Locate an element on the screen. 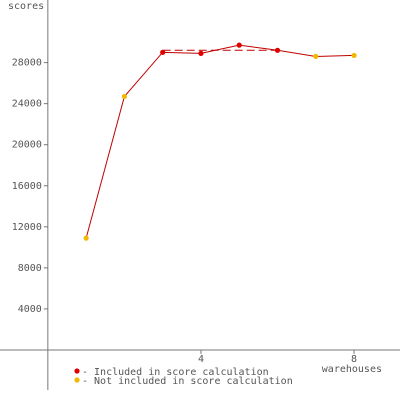 This screenshot has height=400, width=400. y-tick-label: 28000 is located at coordinates (27, 63).